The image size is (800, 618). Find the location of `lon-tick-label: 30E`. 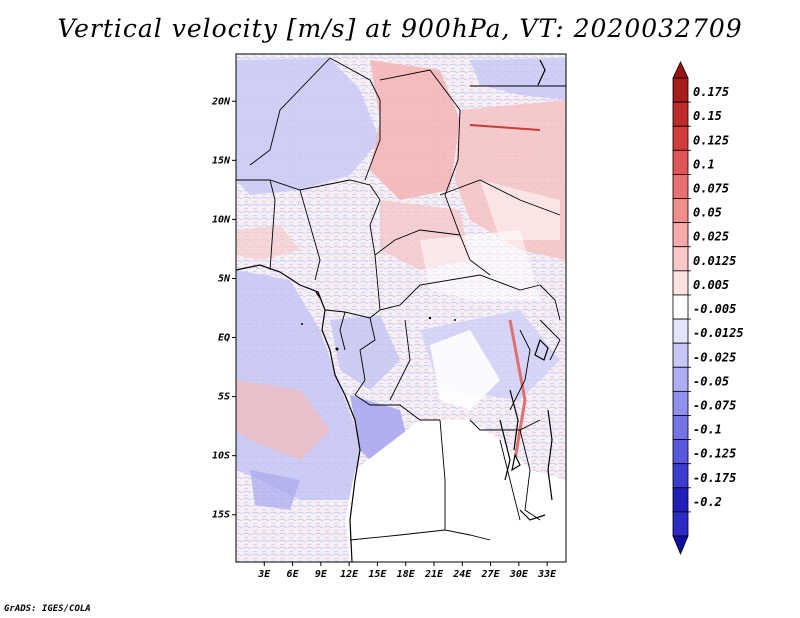

lon-tick-label: 30E is located at coordinates (519, 574).